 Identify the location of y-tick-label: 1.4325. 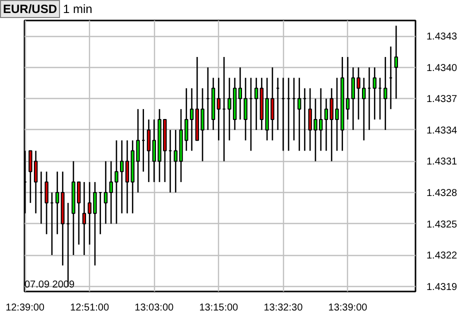
(442, 224).